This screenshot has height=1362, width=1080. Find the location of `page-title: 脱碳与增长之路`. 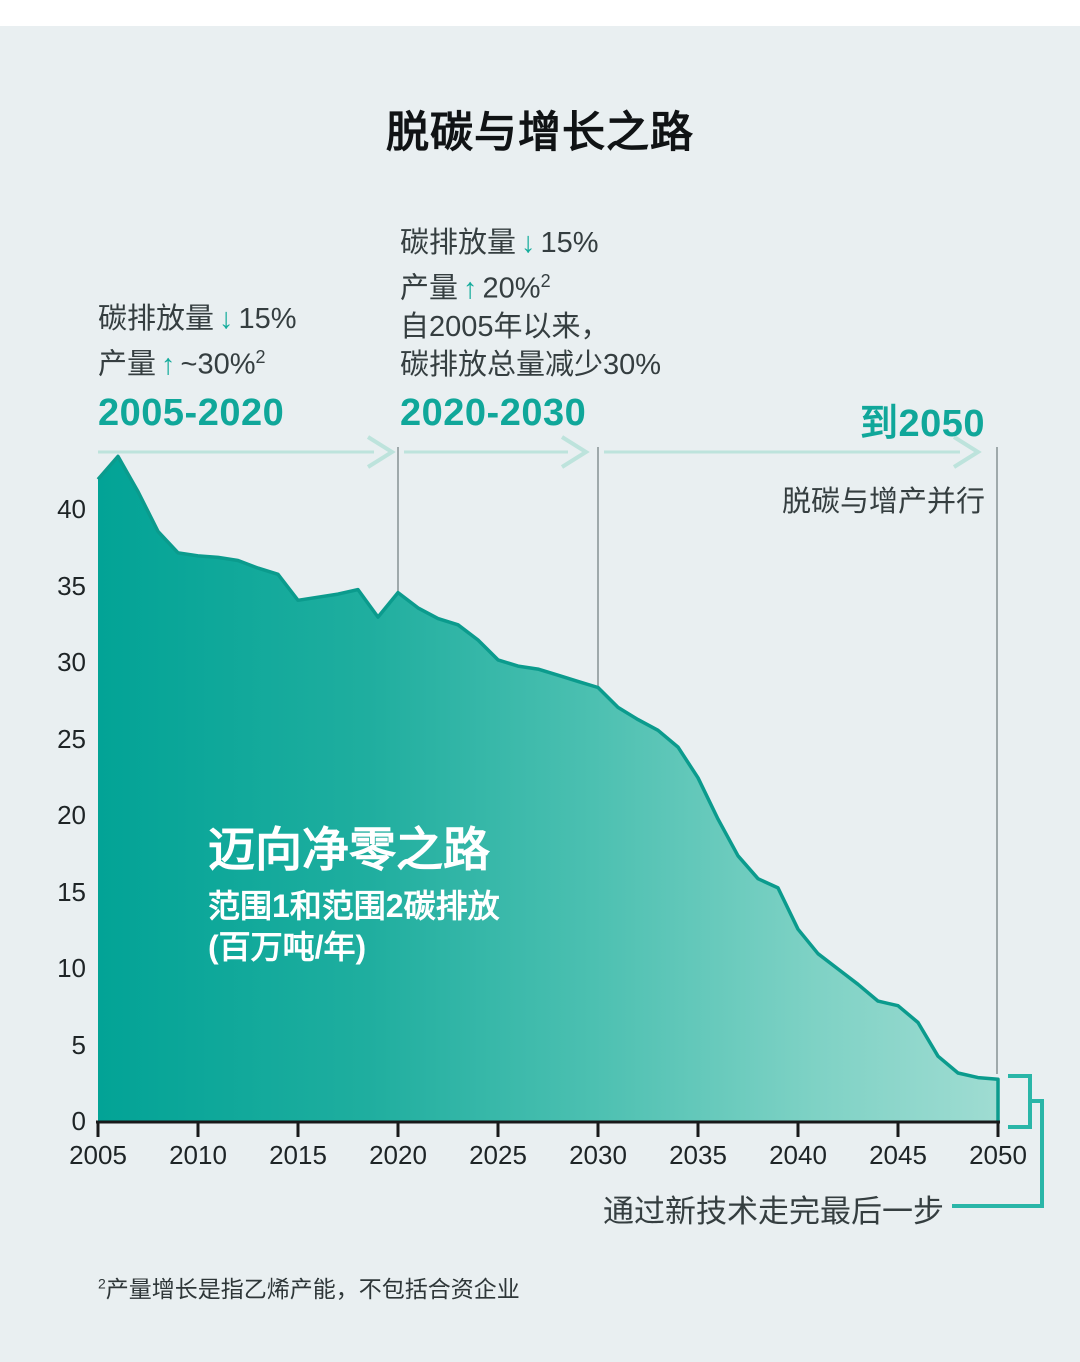

page-title: 脱碳与增长之路 is located at coordinates (540, 133).